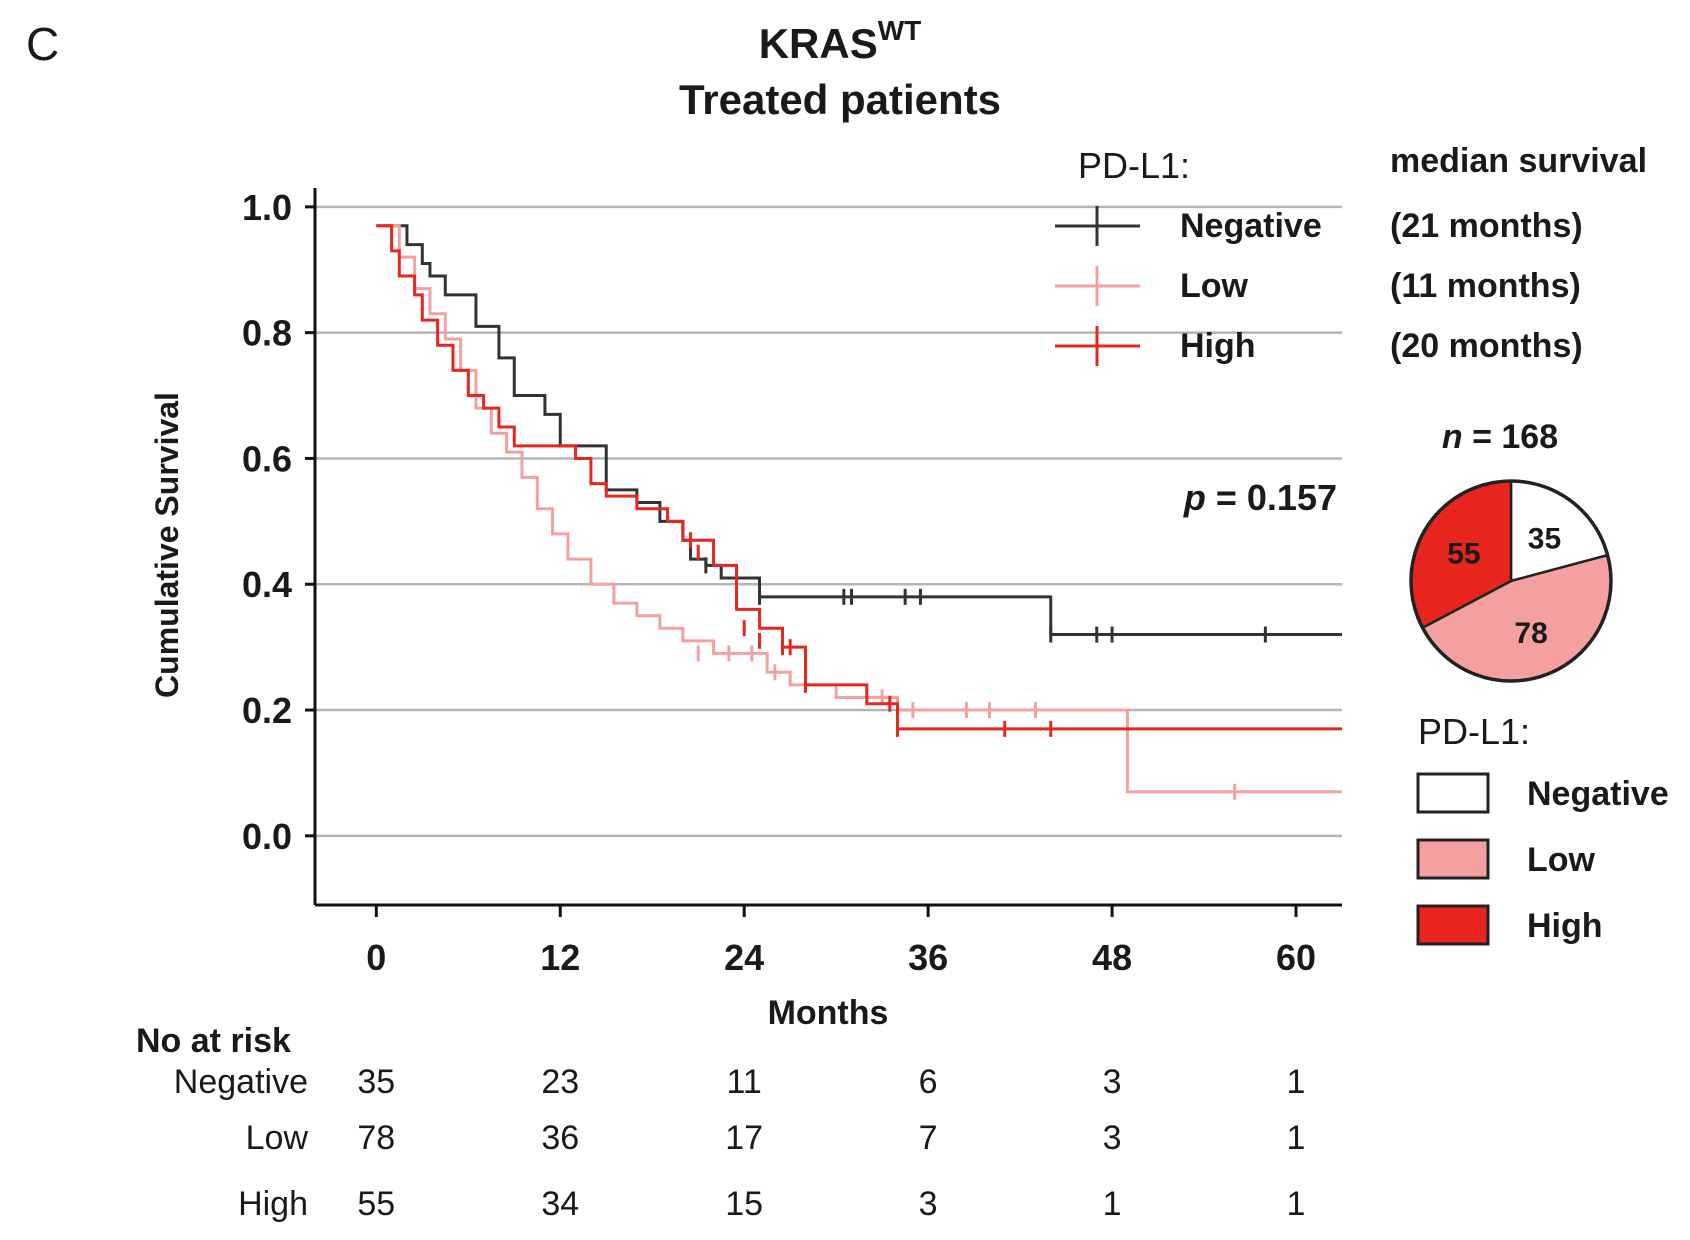  I want to click on legend-item-high: High (20 months), so click(1319, 346).